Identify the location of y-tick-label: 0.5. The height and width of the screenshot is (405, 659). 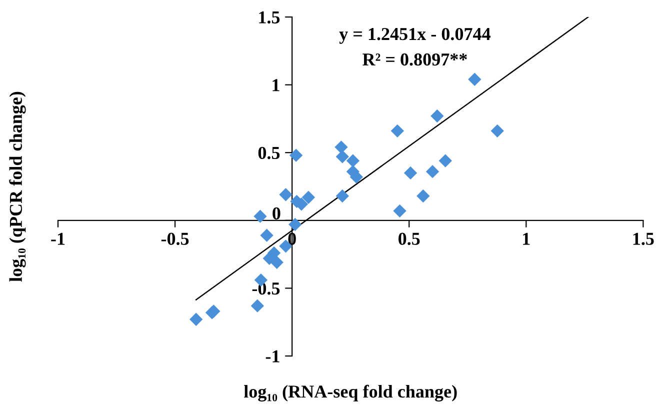
(269, 153).